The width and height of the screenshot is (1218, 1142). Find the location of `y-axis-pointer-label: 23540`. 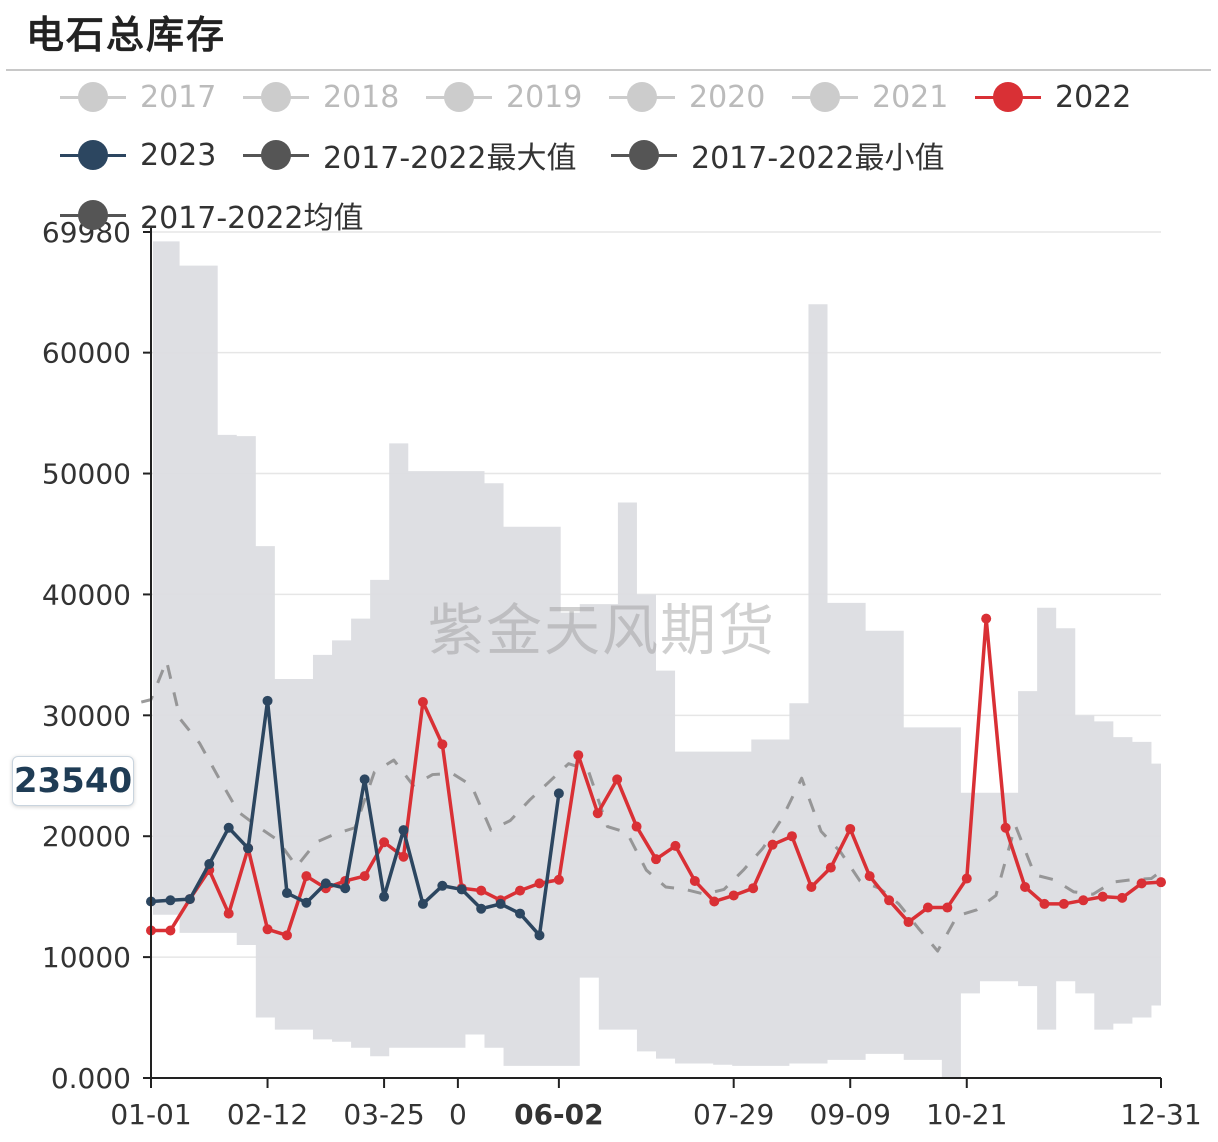

y-axis-pointer-label: 23540 is located at coordinates (73, 781).